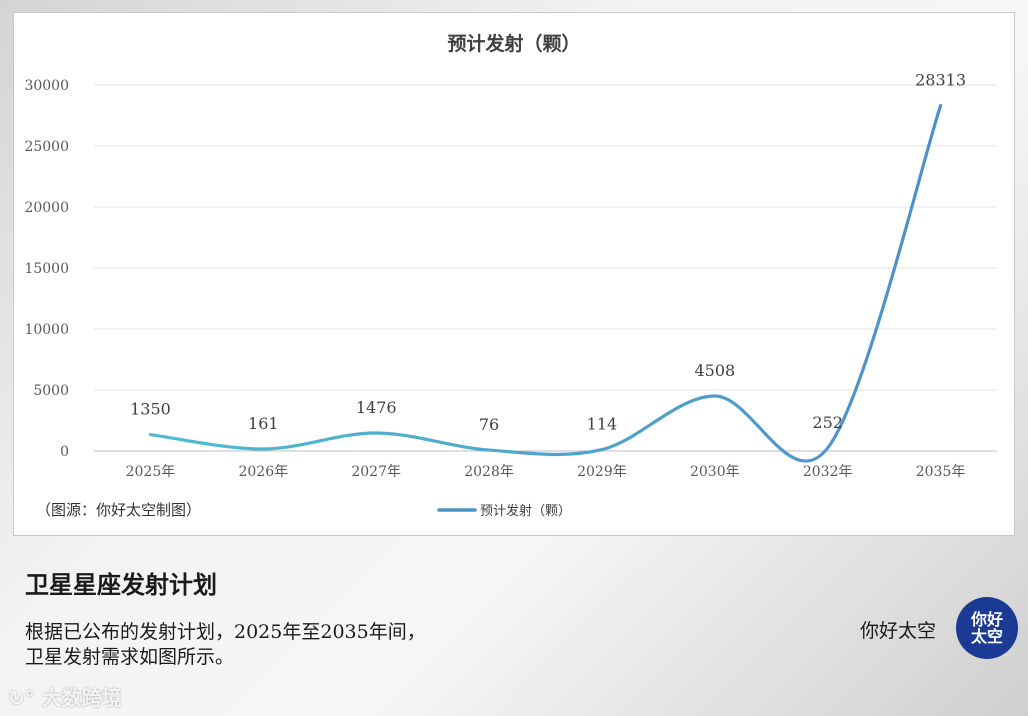 This screenshot has width=1028, height=716. I want to click on y-tick-label: 25000, so click(46, 147).